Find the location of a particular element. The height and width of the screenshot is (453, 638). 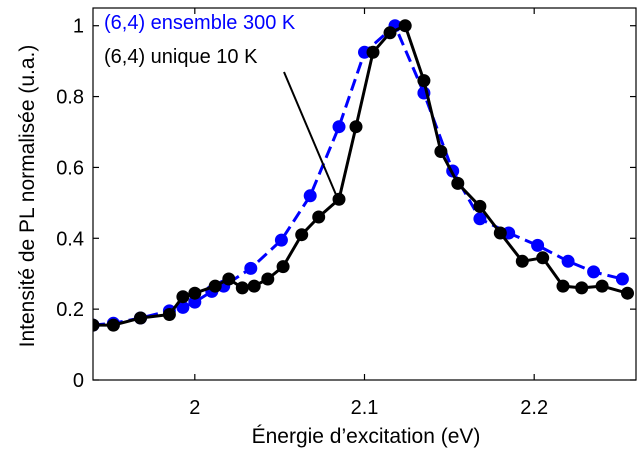

y-tick-label: 0.8 is located at coordinates (70, 98).